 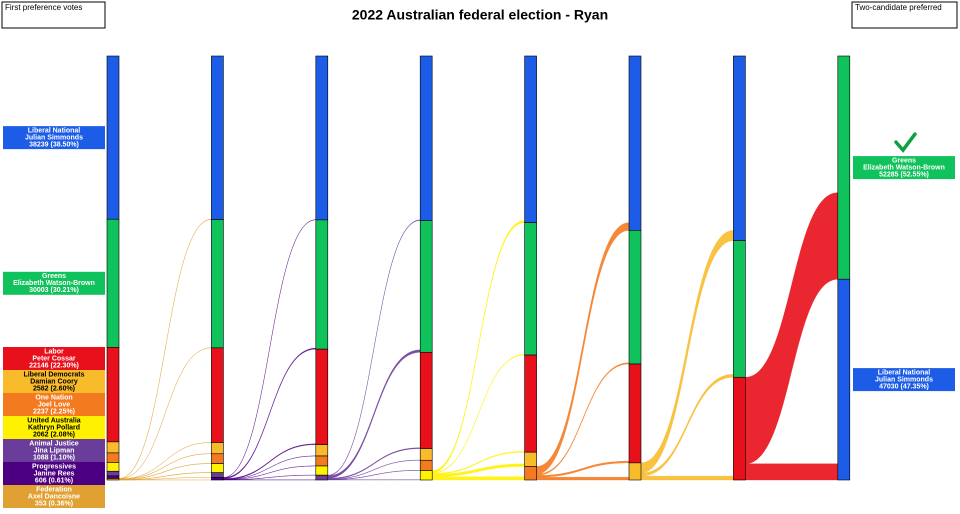 What do you see at coordinates (53, 374) in the screenshot?
I see `candidate-label-party: Liberal Democrats` at bounding box center [53, 374].